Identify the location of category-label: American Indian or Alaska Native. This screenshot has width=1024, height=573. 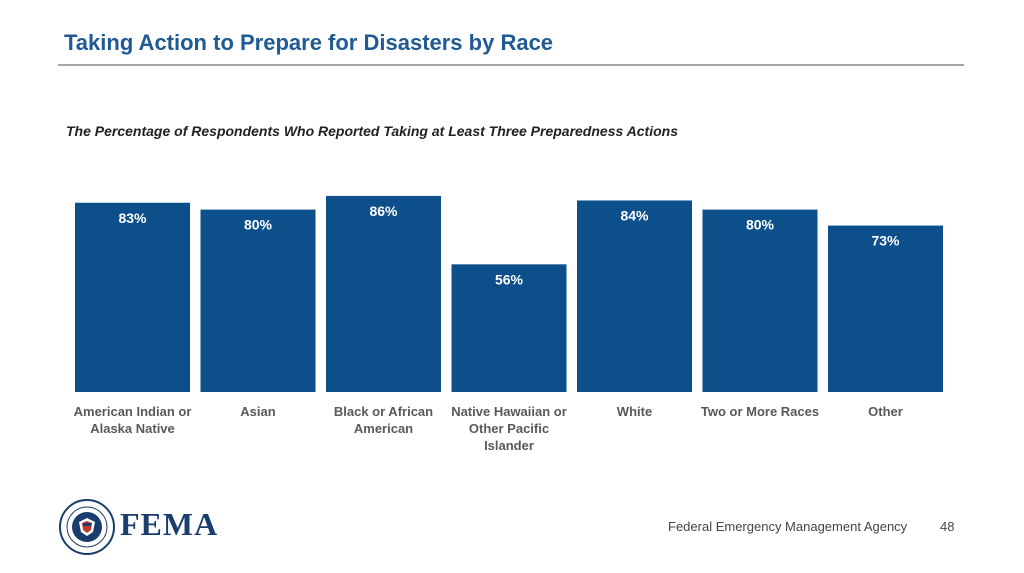
(133, 420).